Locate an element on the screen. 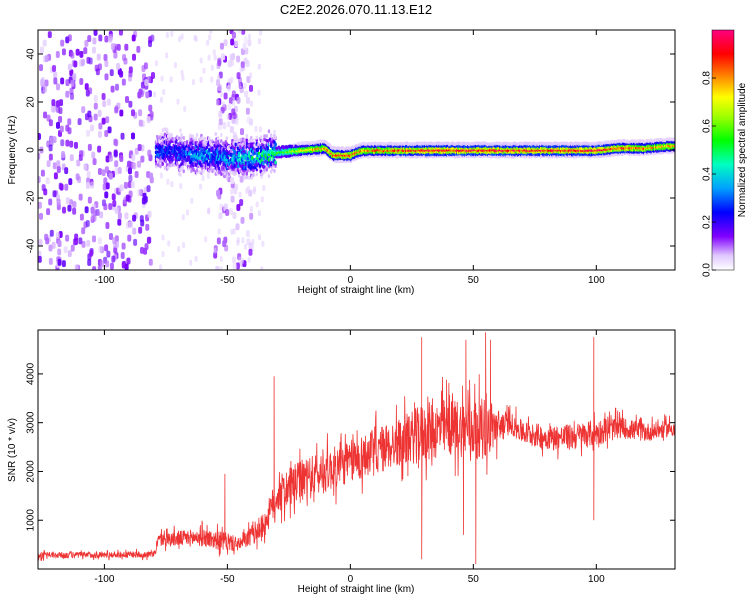 Image resolution: width=750 pixels, height=600 pixels. spectrogram-x-tick-label: 50 is located at coordinates (474, 280).